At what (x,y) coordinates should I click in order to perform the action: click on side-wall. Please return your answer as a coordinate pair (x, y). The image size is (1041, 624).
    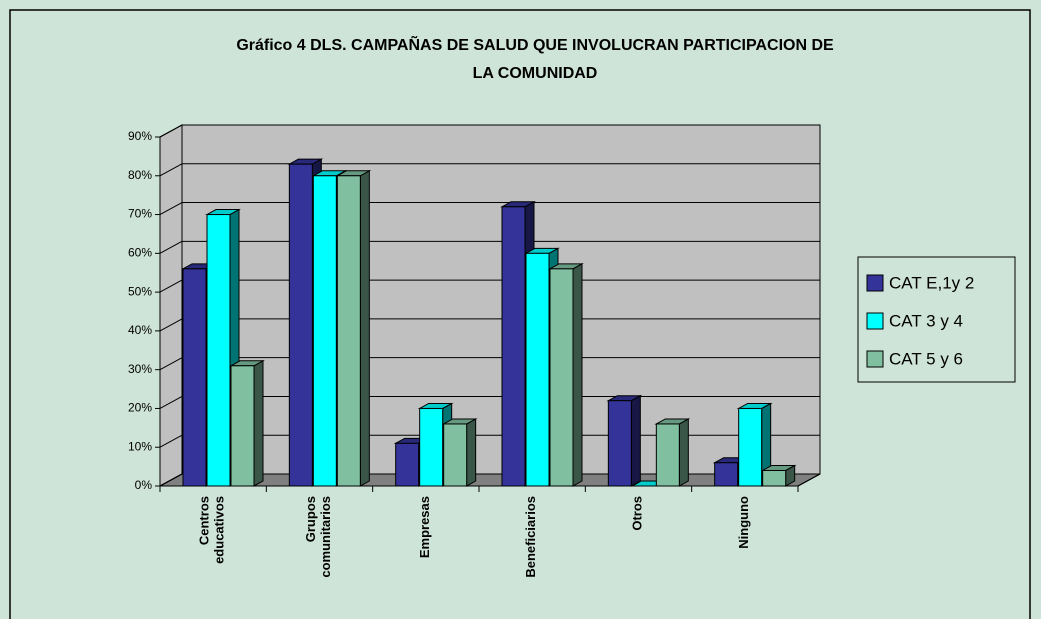
    Looking at the image, I should click on (171, 305).